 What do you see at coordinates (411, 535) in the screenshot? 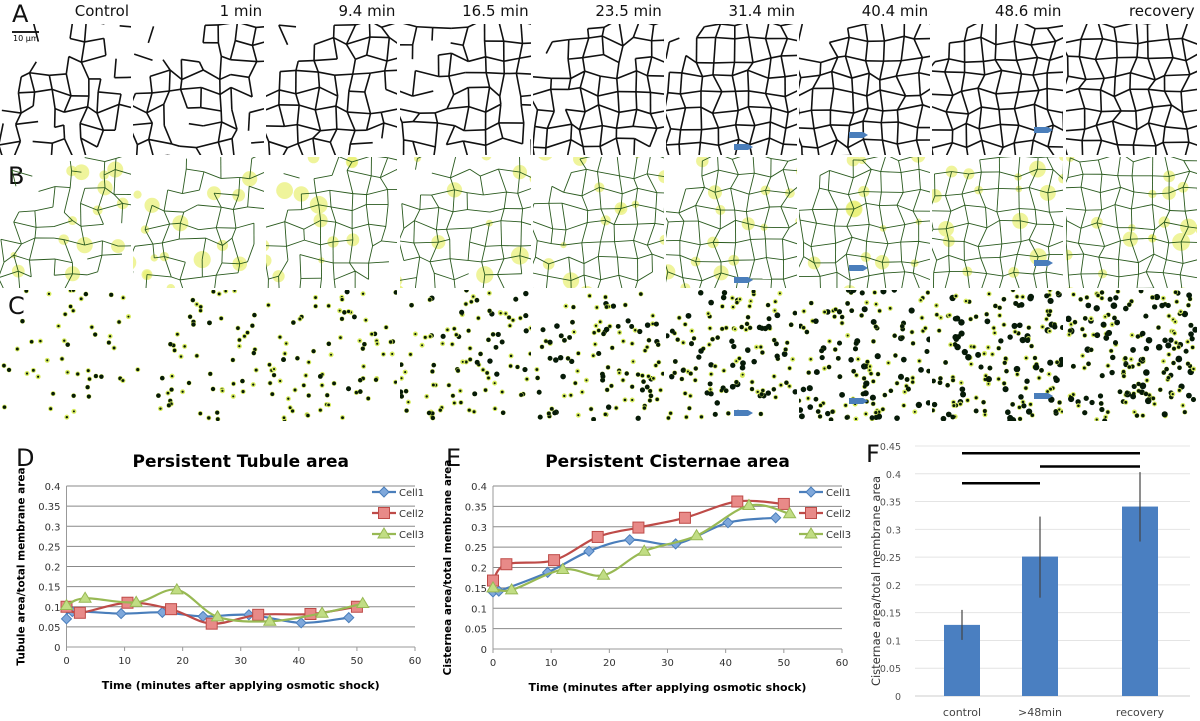
I see `legend-label: Cell3` at bounding box center [411, 535].